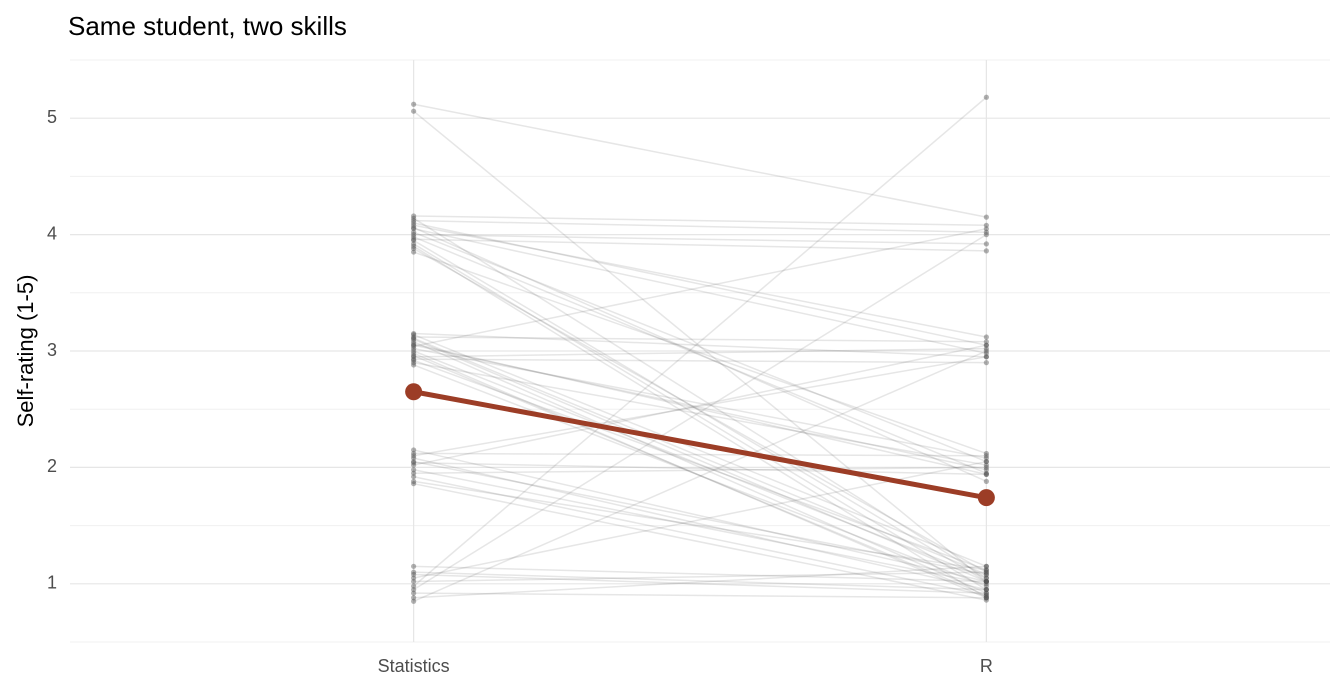 This screenshot has height=691, width=1344. Describe the element at coordinates (52, 233) in the screenshot. I see `y-tick-label: 4` at that location.